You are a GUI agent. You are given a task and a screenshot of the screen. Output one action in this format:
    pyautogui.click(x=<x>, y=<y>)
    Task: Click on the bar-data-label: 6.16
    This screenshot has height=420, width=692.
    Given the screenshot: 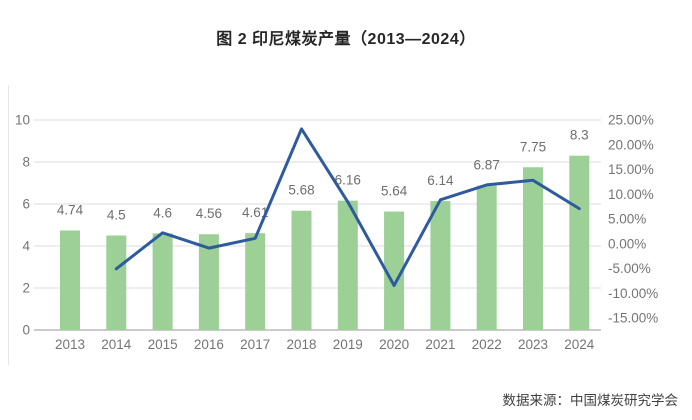 What is the action you would take?
    pyautogui.click(x=348, y=180)
    